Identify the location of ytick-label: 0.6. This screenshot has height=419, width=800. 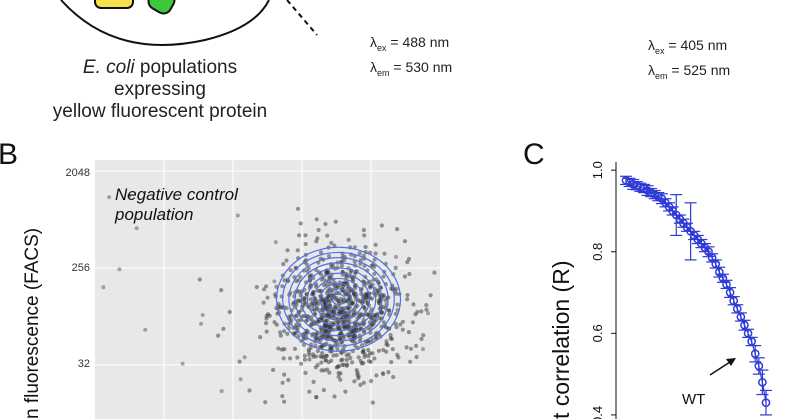
(597, 333).